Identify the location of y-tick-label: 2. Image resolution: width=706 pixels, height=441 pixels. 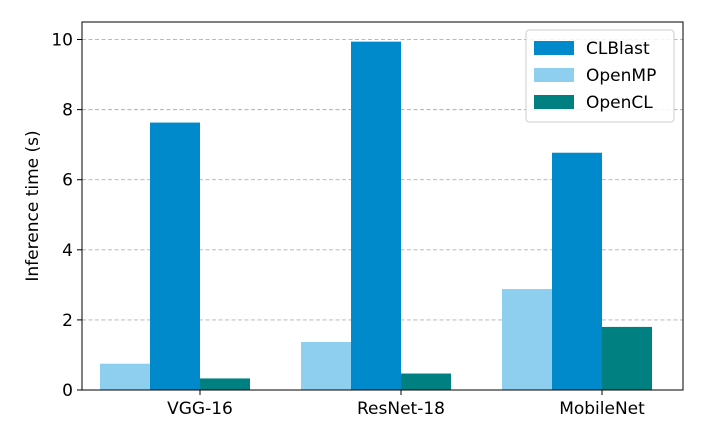
(67, 321).